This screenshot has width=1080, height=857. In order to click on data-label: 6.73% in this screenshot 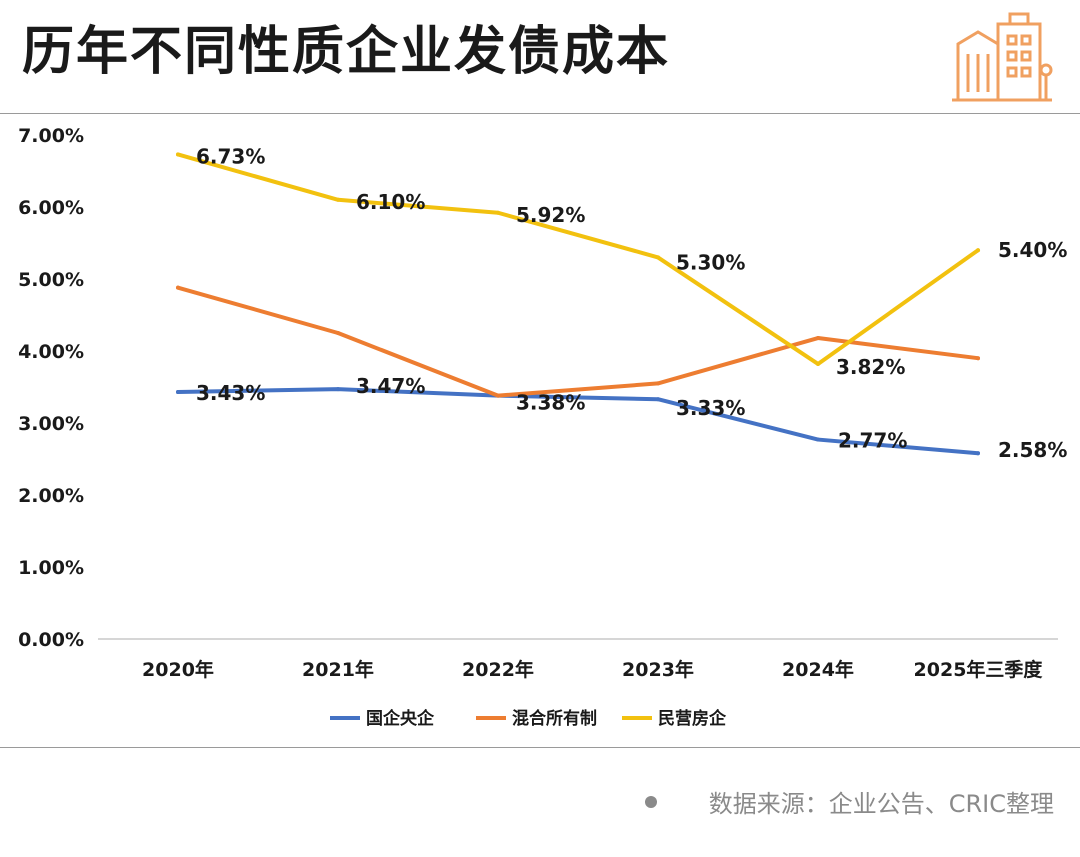, I will do `click(230, 156)`.